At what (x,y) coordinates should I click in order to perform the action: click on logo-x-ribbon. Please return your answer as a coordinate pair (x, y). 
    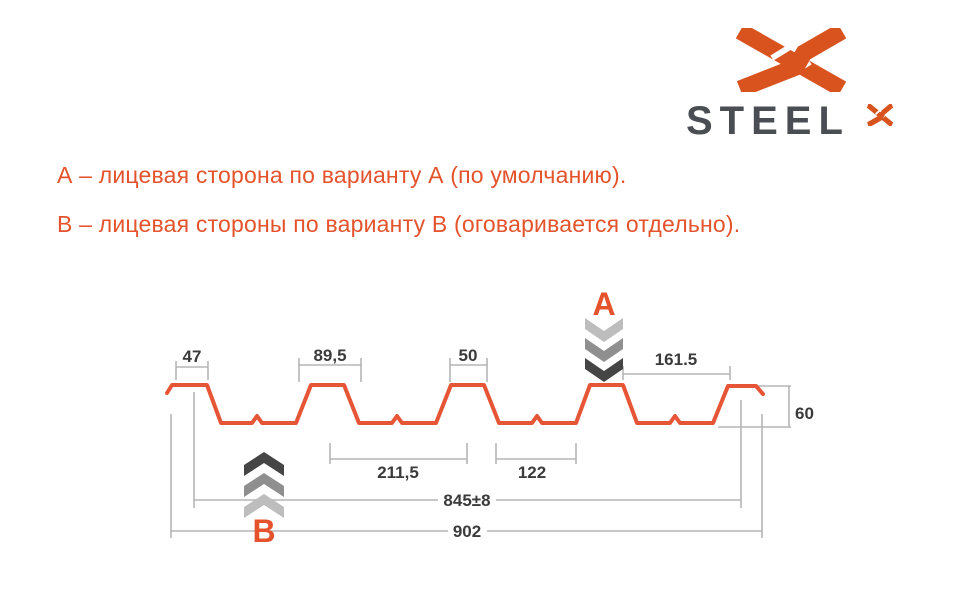
    Looking at the image, I should click on (791, 60).